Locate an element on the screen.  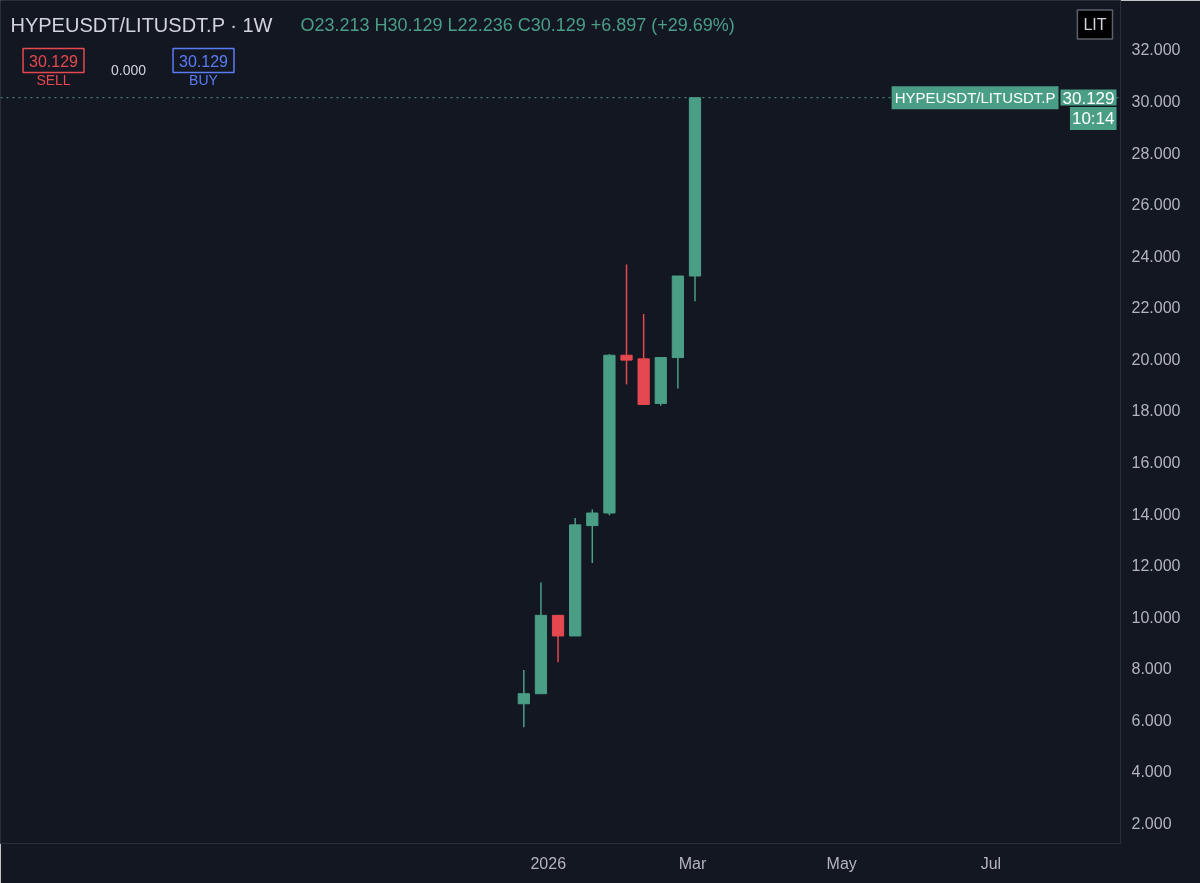
annotation: LIT is located at coordinates (1095, 24).